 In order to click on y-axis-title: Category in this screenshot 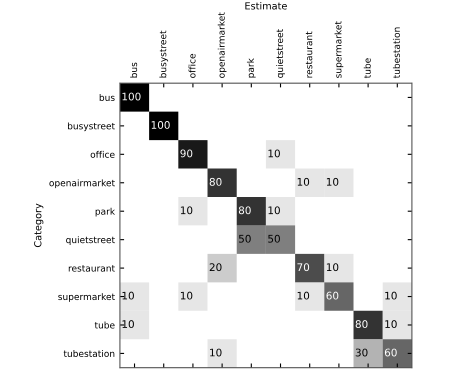, I will do `click(39, 226)`.